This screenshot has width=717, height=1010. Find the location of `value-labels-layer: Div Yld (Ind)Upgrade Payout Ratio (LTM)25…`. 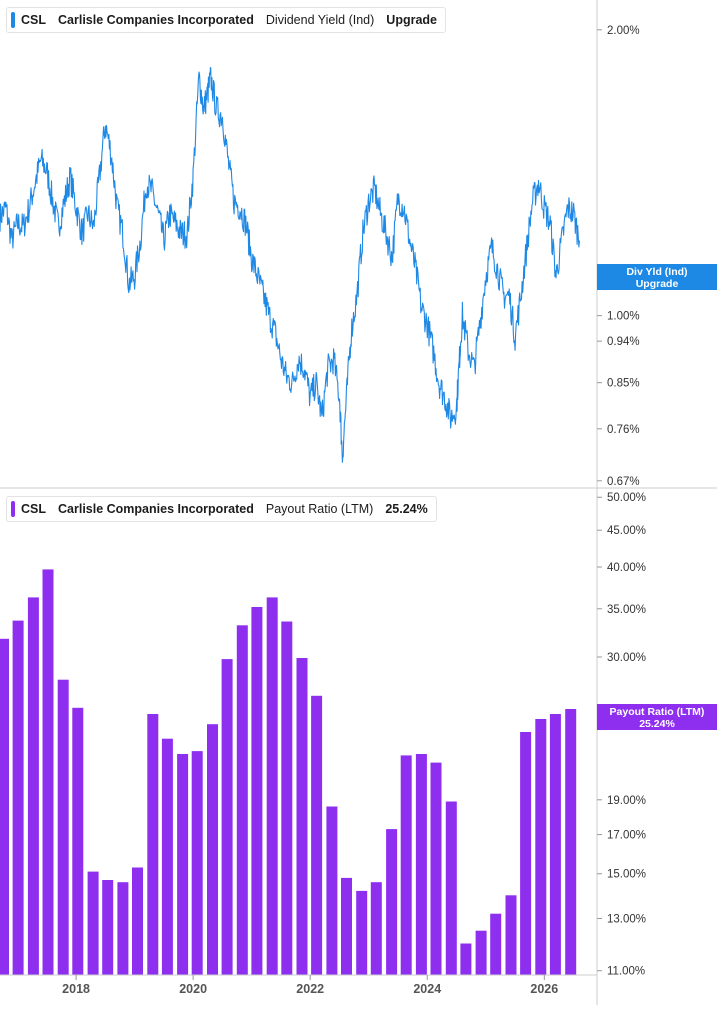

value-labels-layer: Div Yld (Ind)Upgrade Payout Ratio (LTM)25… is located at coordinates (657, 497).